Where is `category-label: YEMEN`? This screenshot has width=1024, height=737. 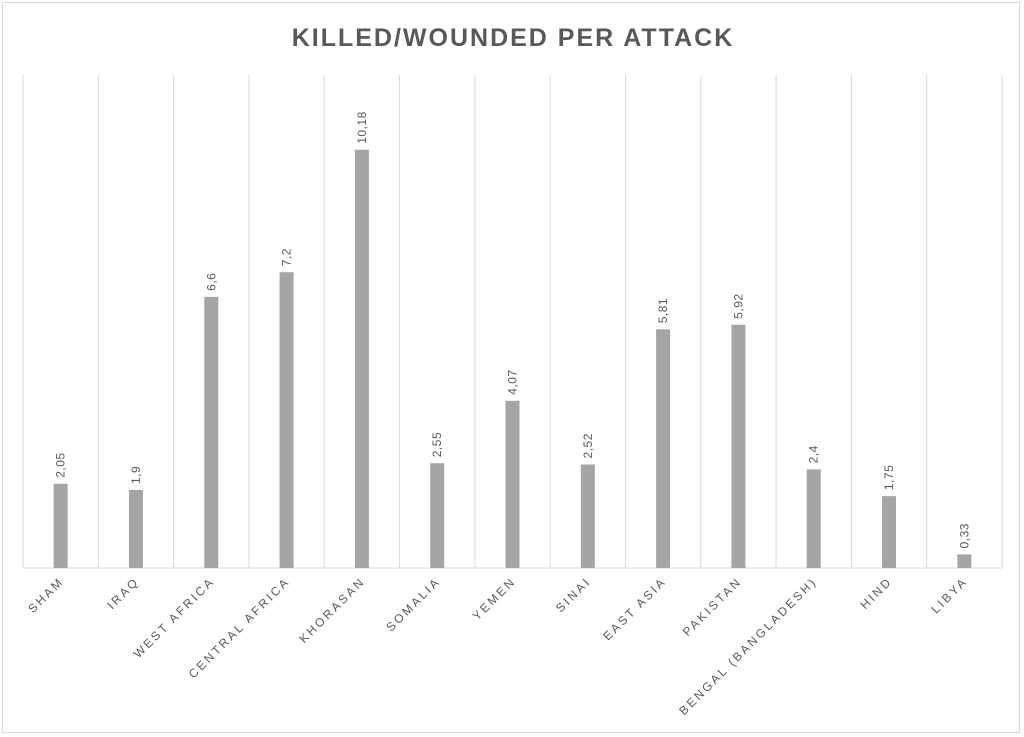
category-label: YEMEN is located at coordinates (494, 598).